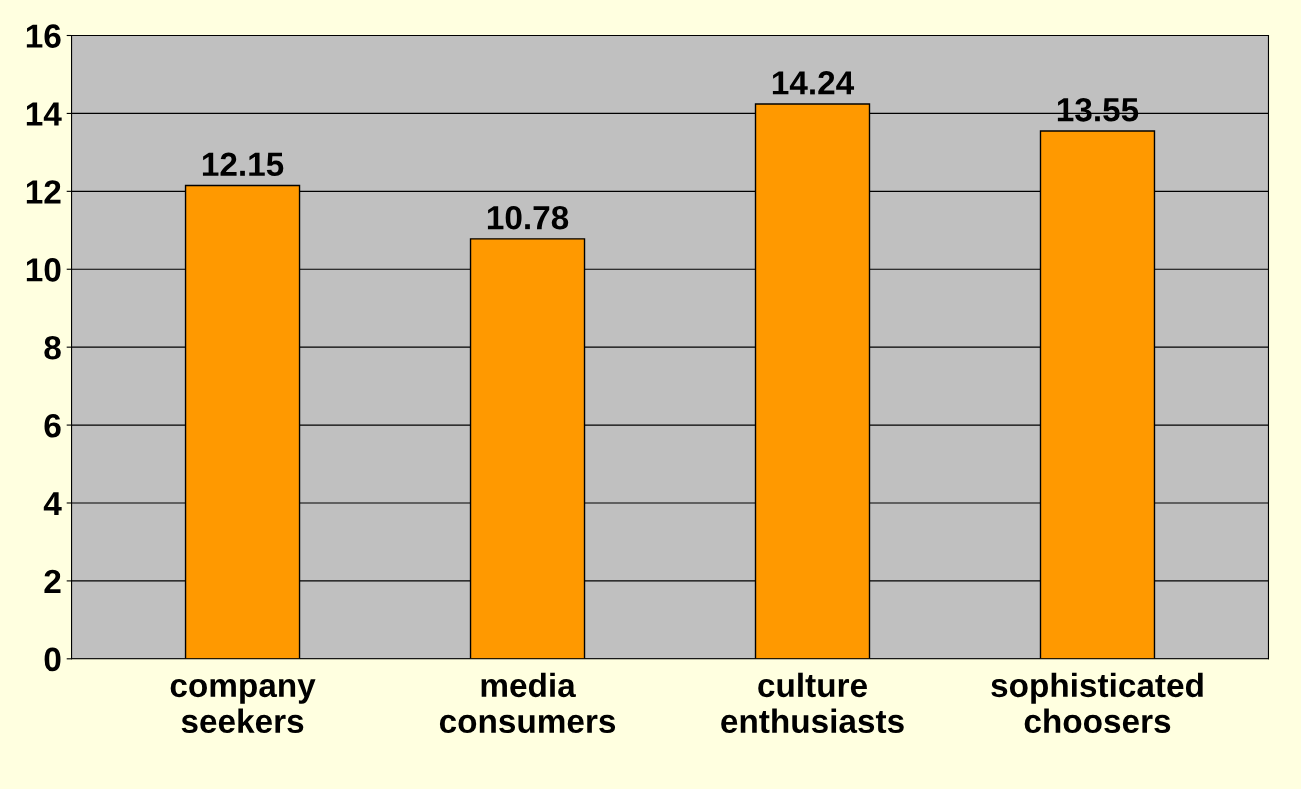 Image resolution: width=1301 pixels, height=789 pixels. I want to click on y-tick-label: 6, so click(52, 425).